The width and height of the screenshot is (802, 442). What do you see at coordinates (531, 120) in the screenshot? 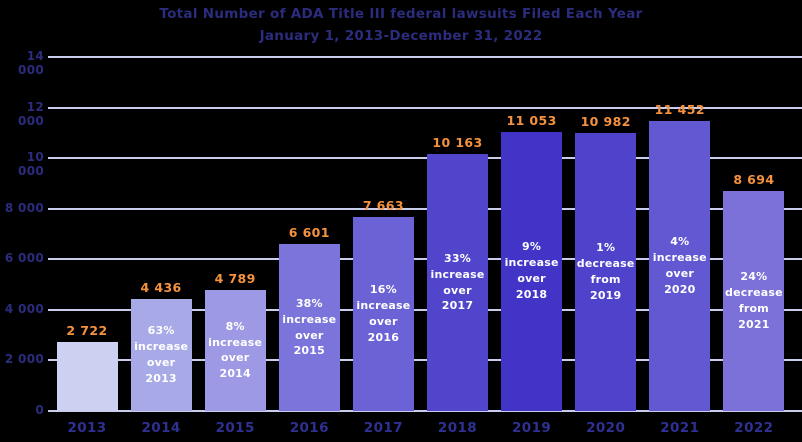
I see `value-label-2019: 11 053` at bounding box center [531, 120].